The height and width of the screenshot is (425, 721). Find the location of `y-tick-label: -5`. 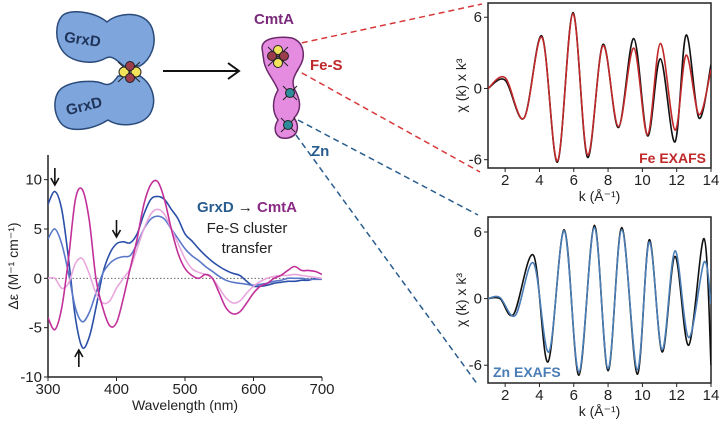

y-tick-label: -5 is located at coordinates (35, 328).